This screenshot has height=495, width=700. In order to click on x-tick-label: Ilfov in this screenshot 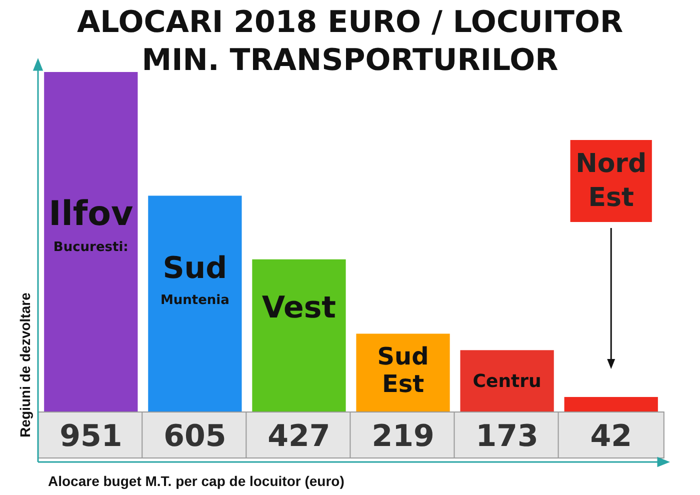, I will do `click(91, 214)`.